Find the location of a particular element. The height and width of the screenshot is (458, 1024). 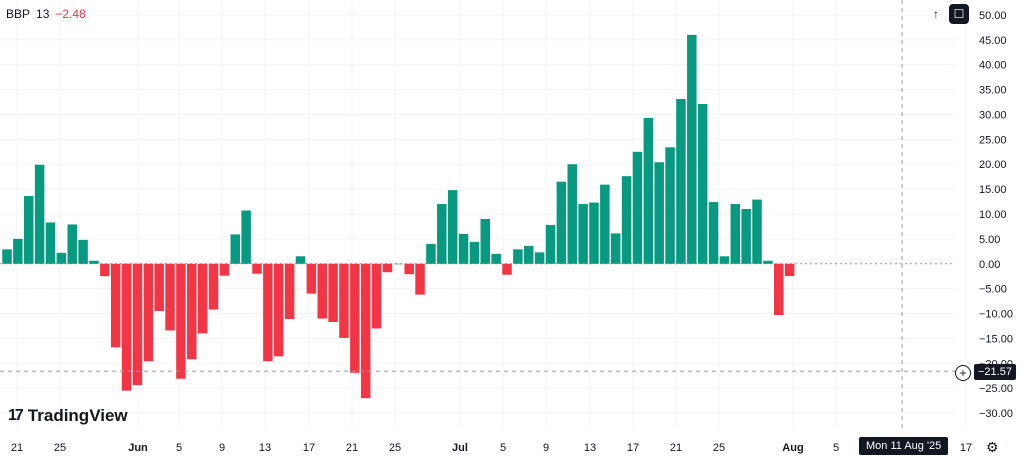

x-tick-label-2: Jun is located at coordinates (138, 448).